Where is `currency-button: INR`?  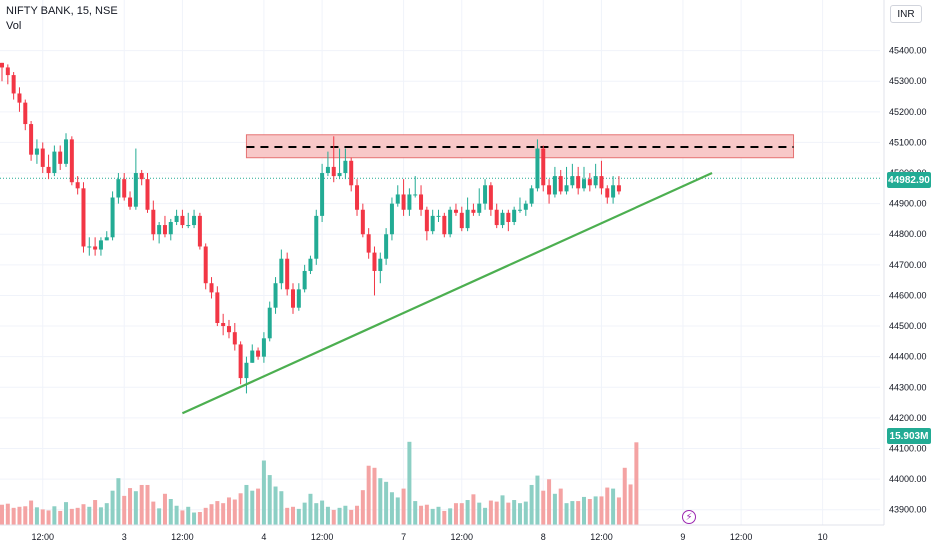
currency-button: INR is located at coordinates (906, 14).